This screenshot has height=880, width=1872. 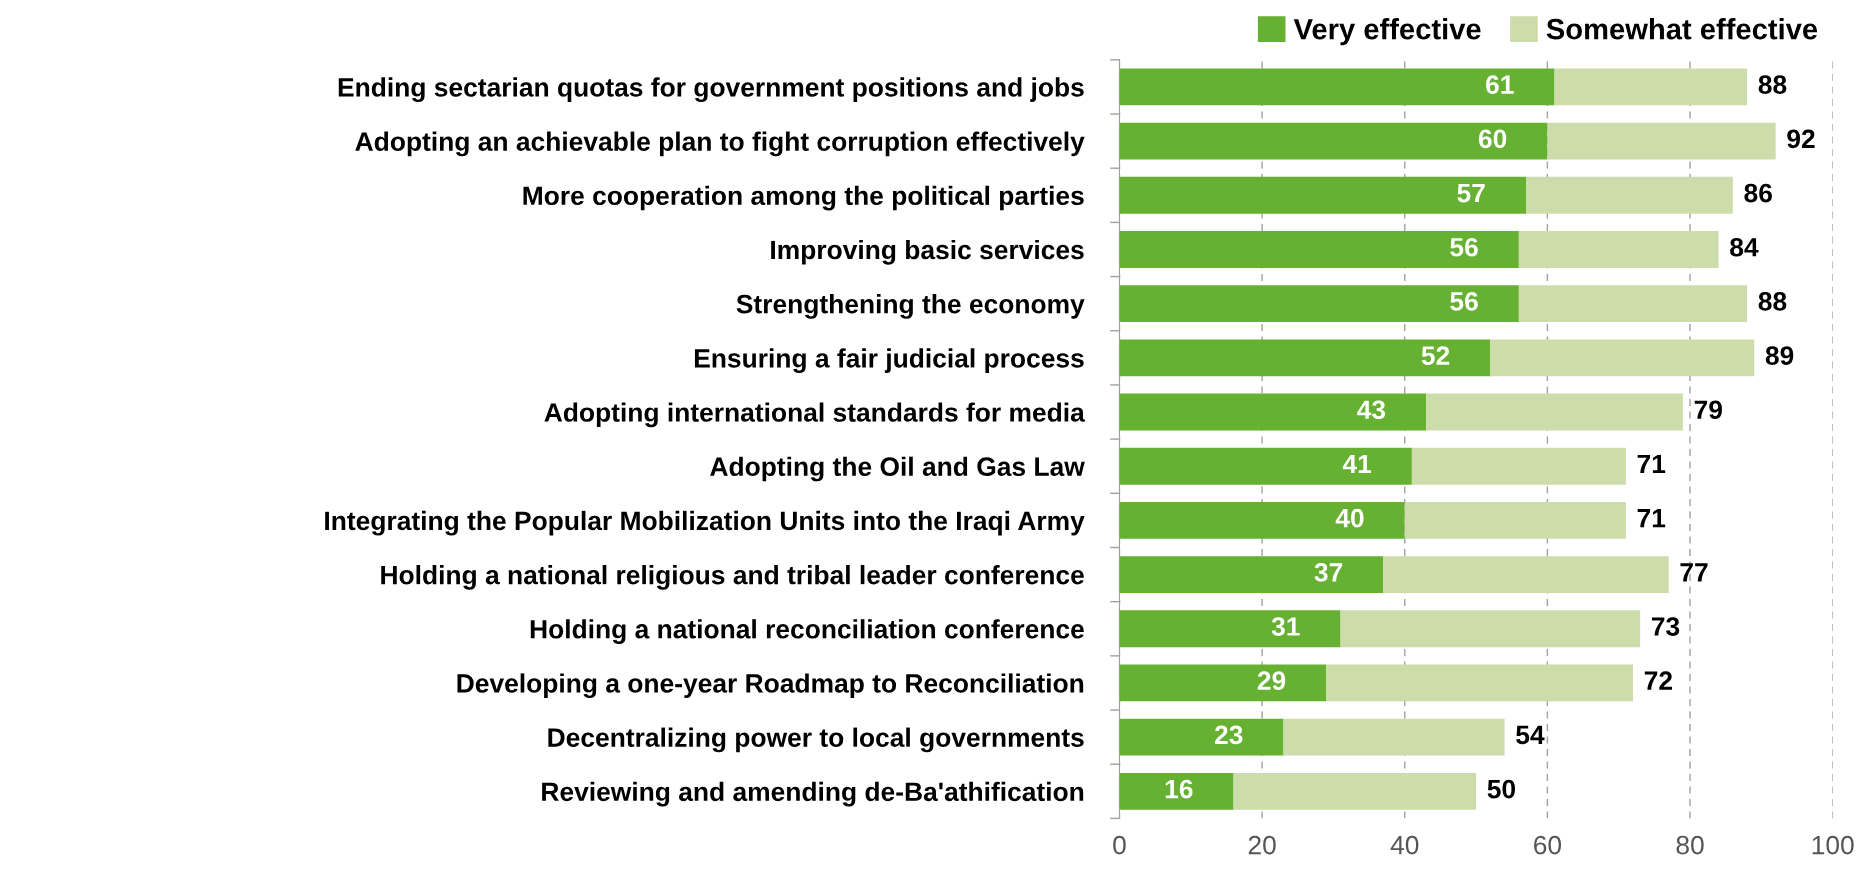 What do you see at coordinates (1119, 845) in the screenshot?
I see `x-tick-label: 0` at bounding box center [1119, 845].